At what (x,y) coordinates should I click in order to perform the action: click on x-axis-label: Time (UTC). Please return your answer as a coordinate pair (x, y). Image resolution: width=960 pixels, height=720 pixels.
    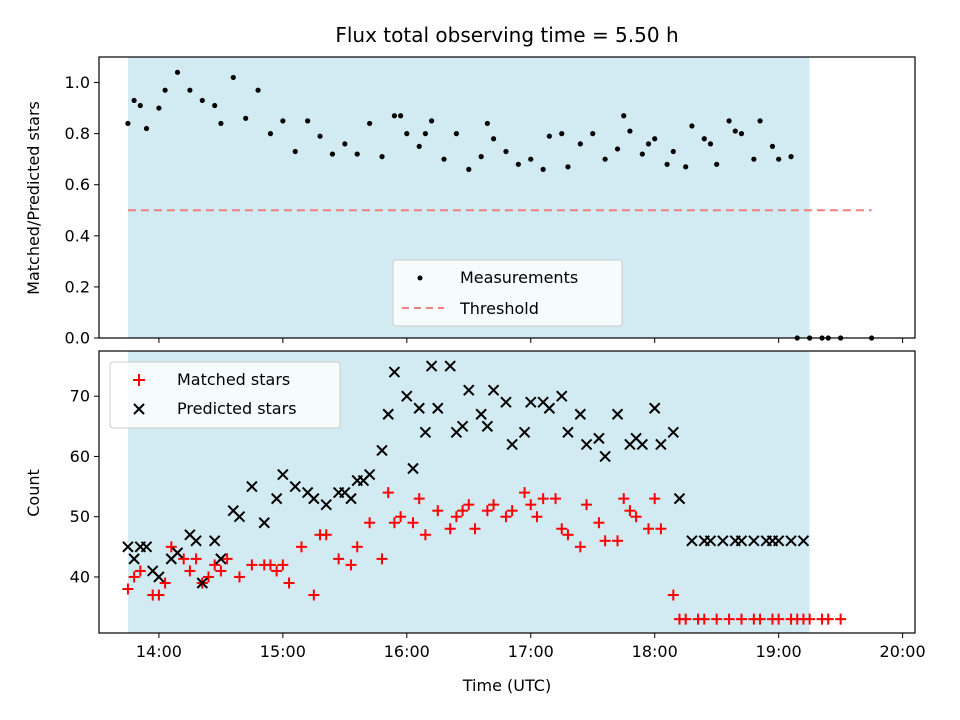
    Looking at the image, I should click on (506, 685).